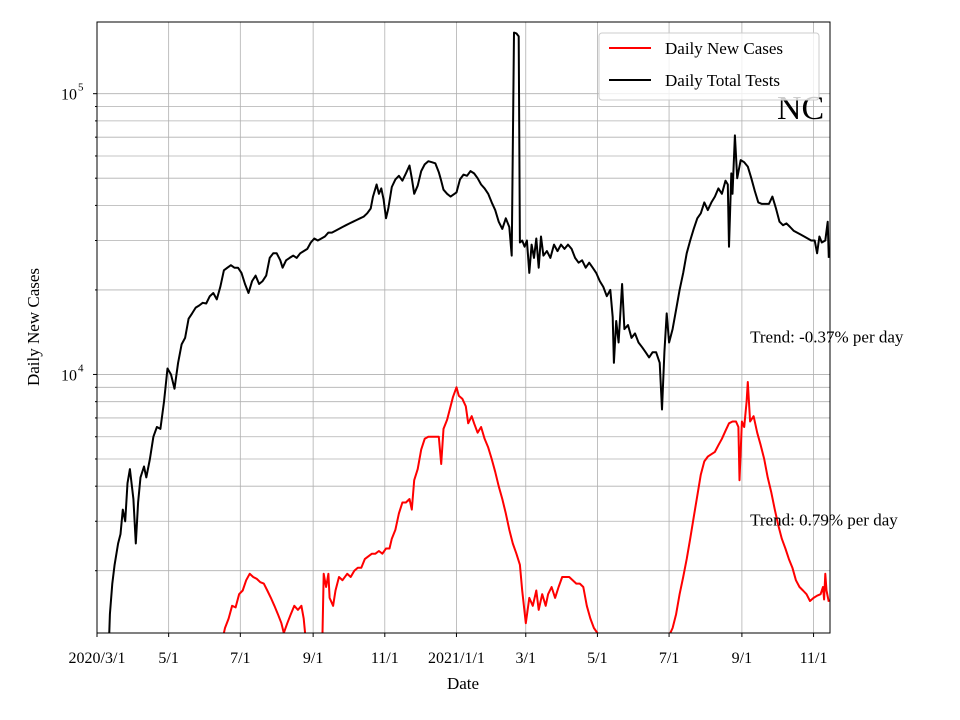  What do you see at coordinates (97, 658) in the screenshot?
I see `x-tick-label: 2020/3/1` at bounding box center [97, 658].